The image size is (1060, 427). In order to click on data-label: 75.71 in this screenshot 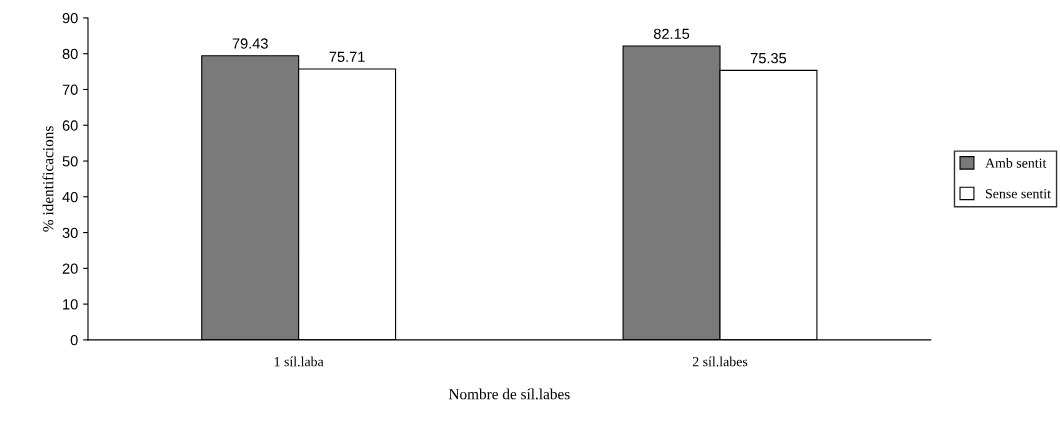, I will do `click(347, 56)`.